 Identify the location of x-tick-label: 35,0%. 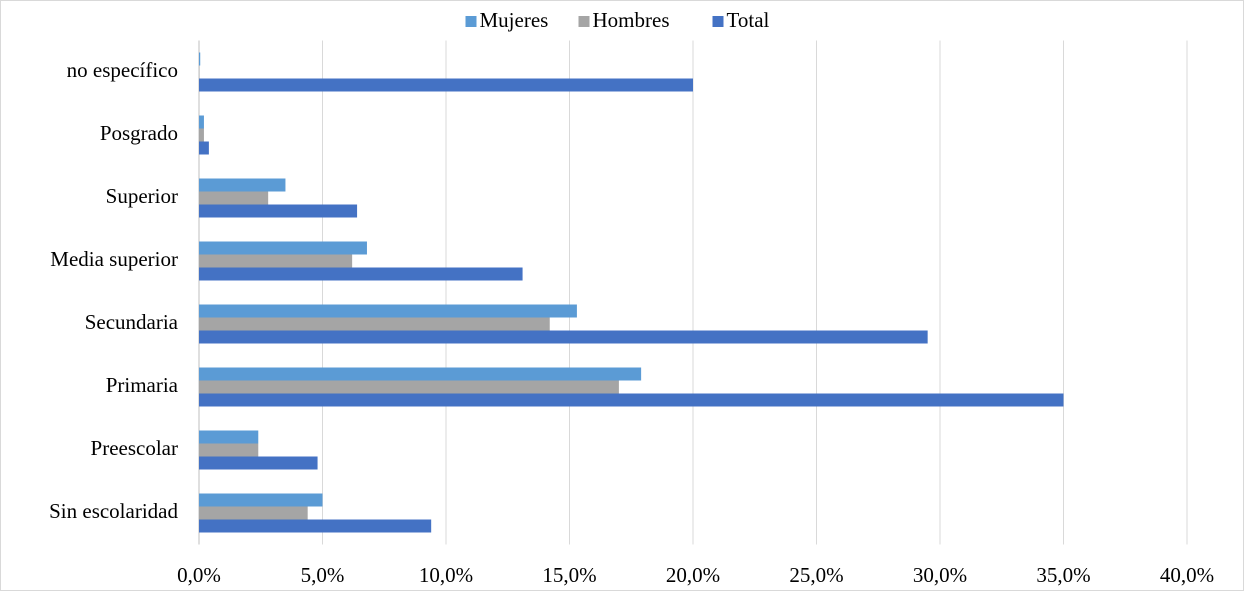
(1063, 575).